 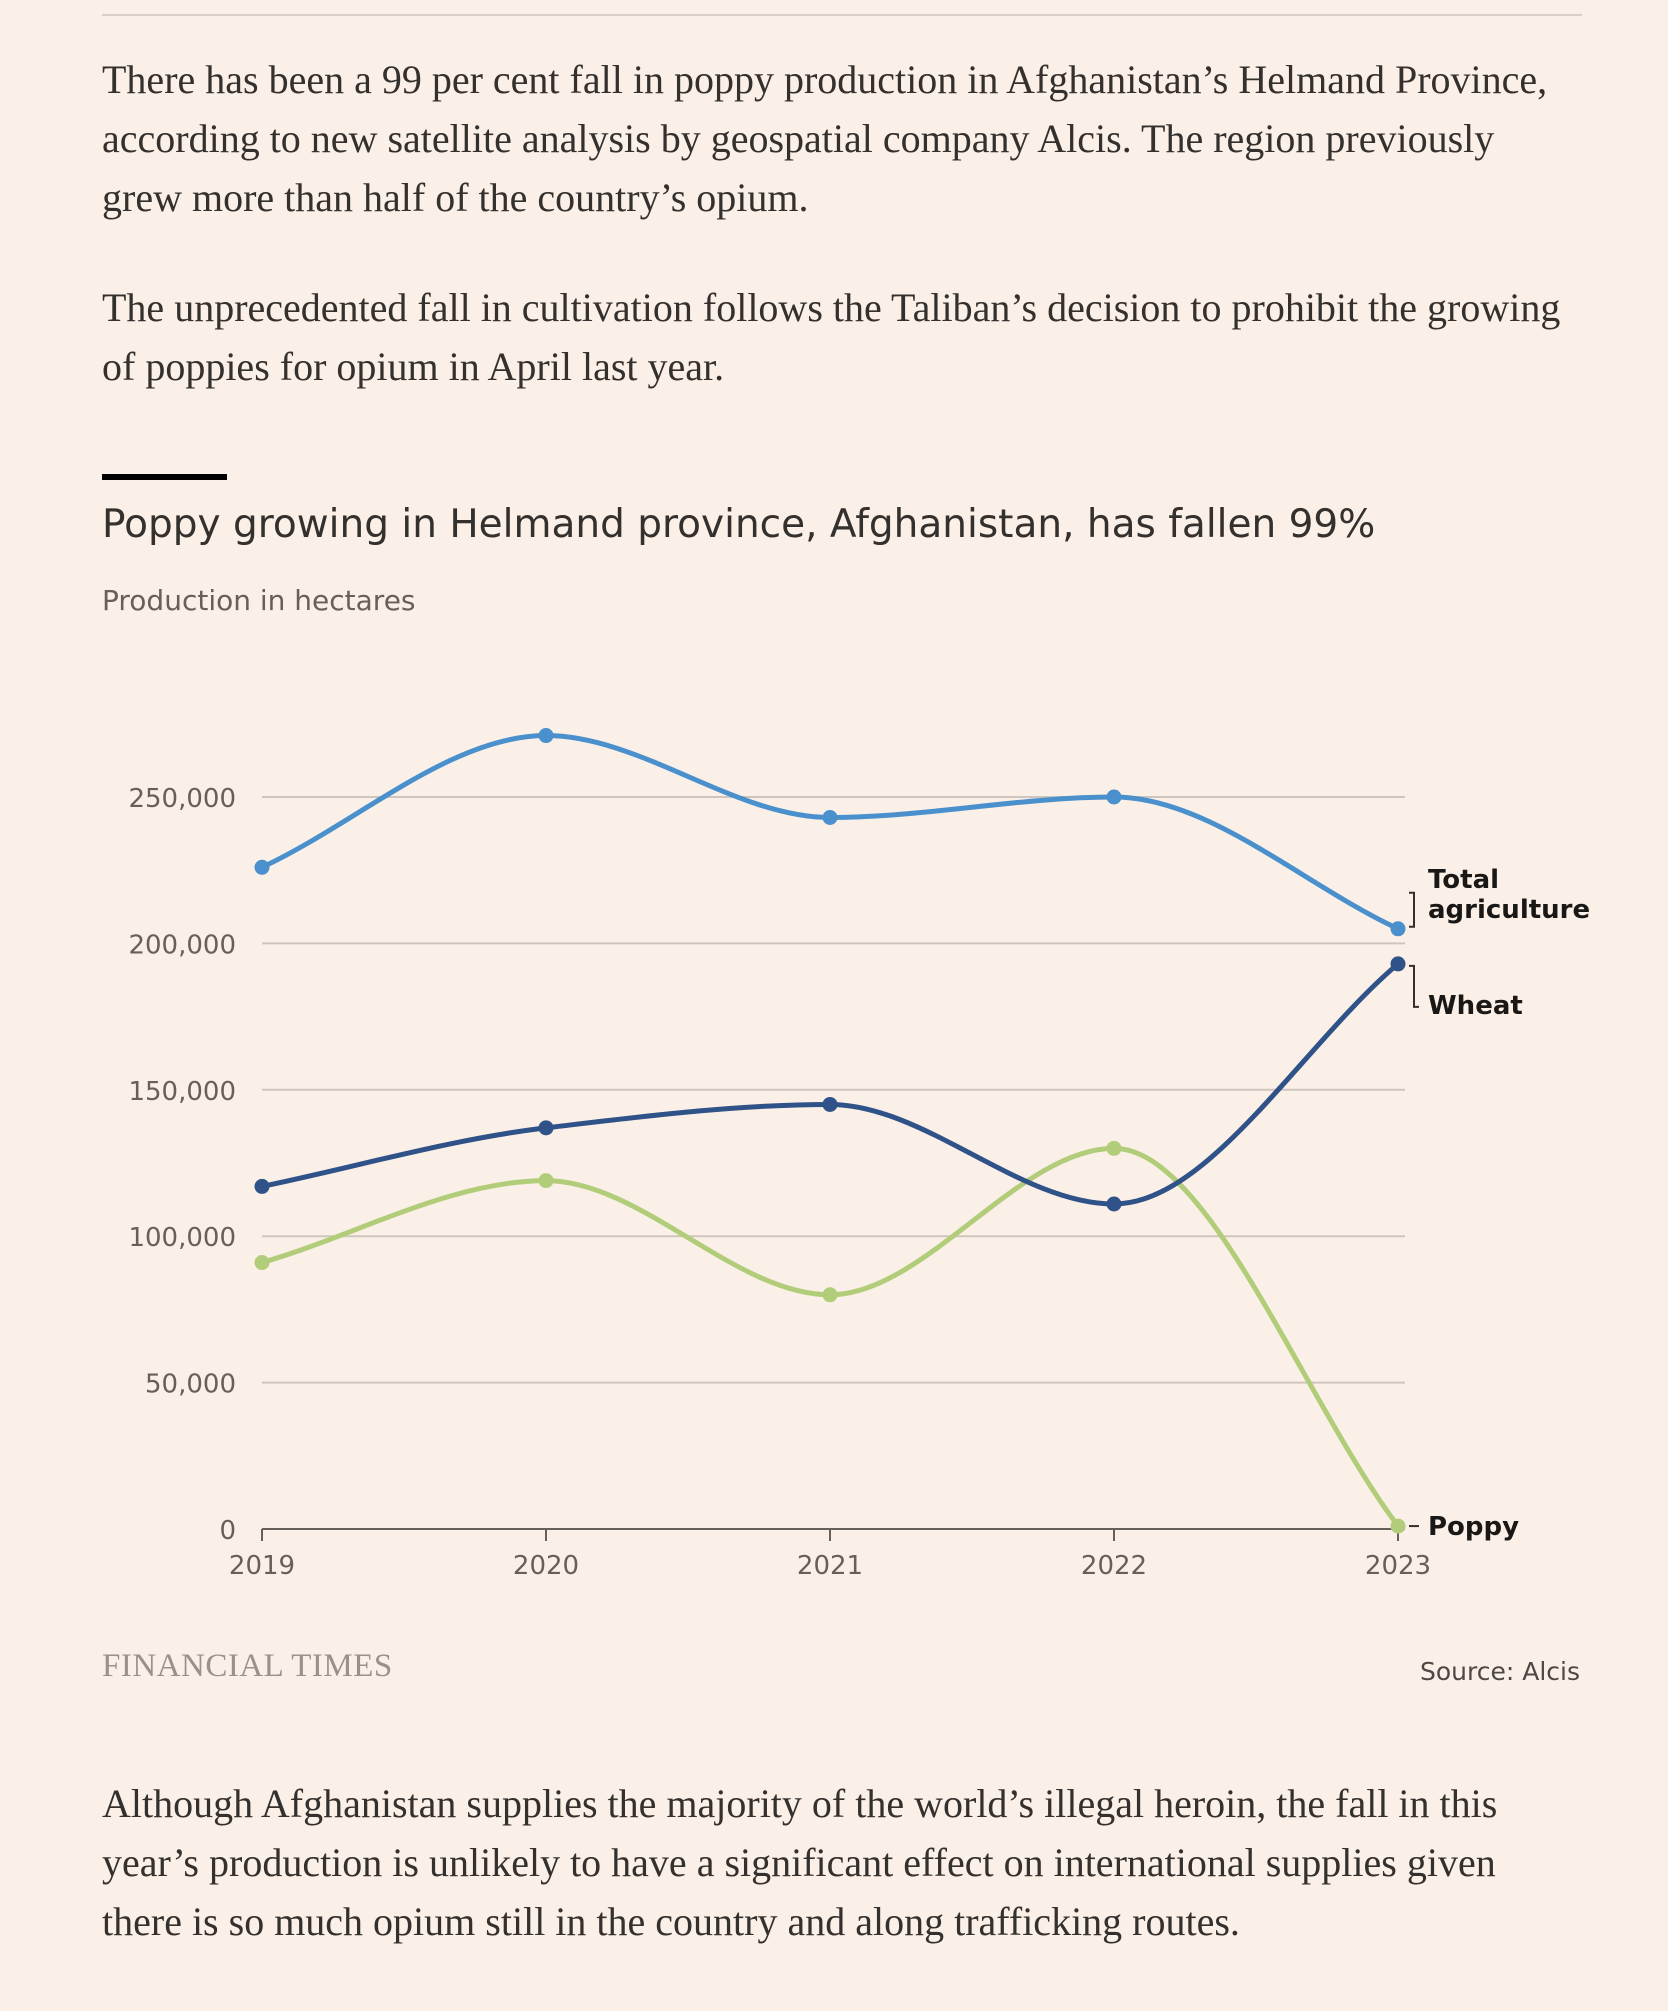 I want to click on y-tick-label: 0, so click(x=227, y=1531).